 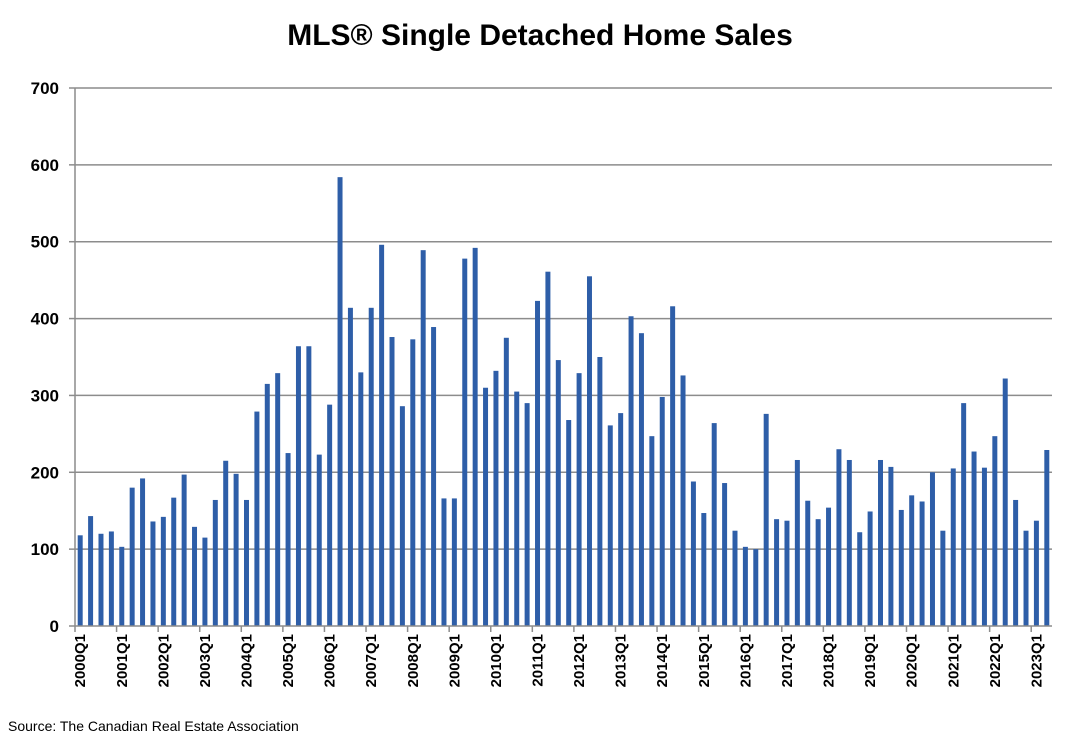 I want to click on bar-2009Q1, so click(x=454, y=562).